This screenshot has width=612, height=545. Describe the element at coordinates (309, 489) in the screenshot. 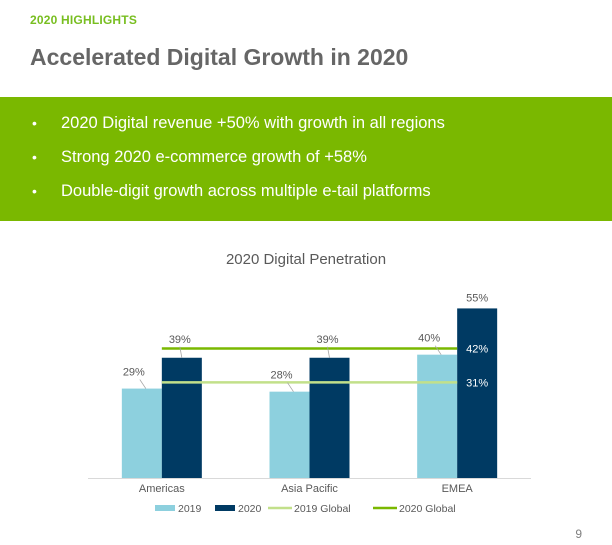

I see `x-tick-label: Asia Pacific` at that location.